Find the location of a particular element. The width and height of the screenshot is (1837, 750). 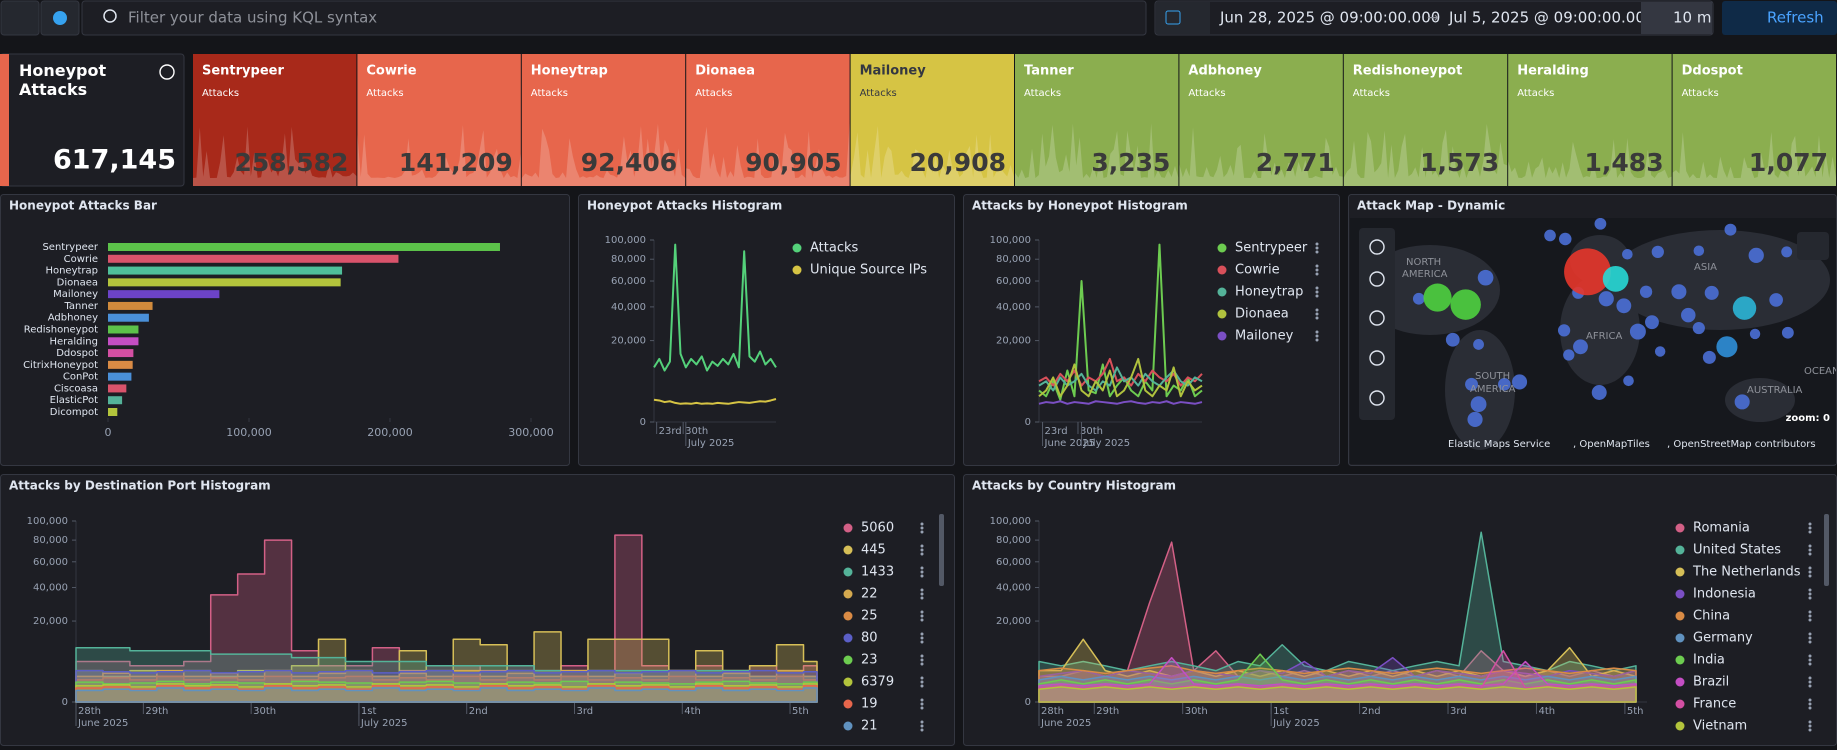

end-date: Jul 5, 2025 @ 09:00:00.000 is located at coordinates (1551, 18).